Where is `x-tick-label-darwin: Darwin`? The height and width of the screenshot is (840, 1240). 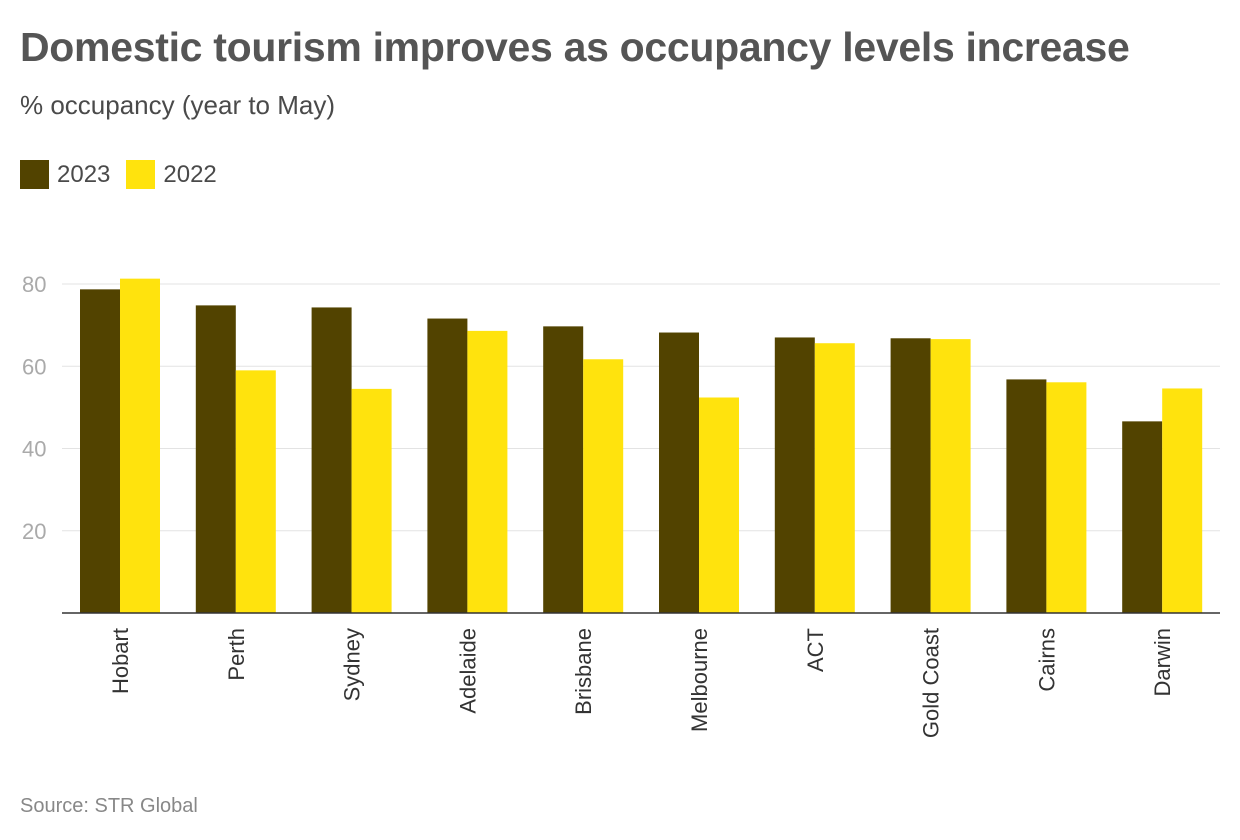 x-tick-label-darwin: Darwin is located at coordinates (1162, 662).